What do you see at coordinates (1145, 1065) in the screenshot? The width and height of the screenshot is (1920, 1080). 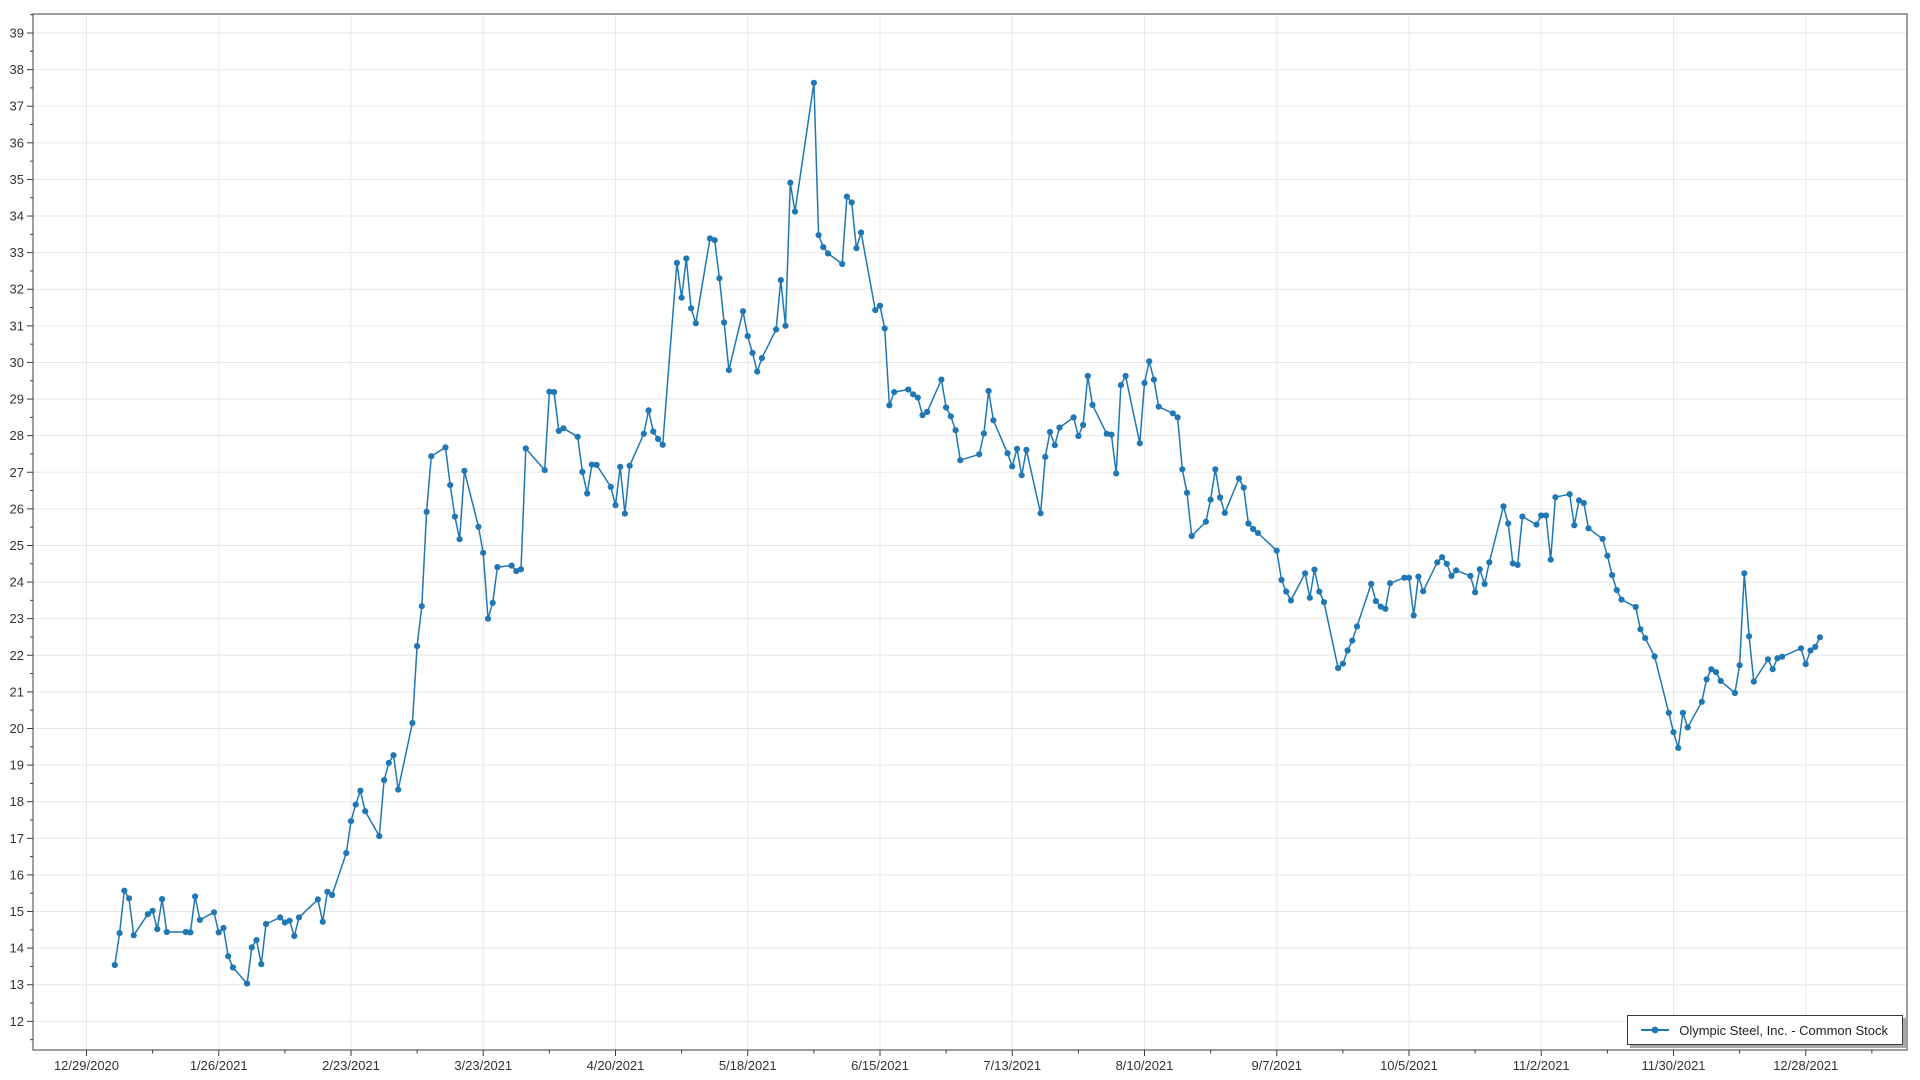 I see `x-axis-tick-label: 8/10/2021` at bounding box center [1145, 1065].